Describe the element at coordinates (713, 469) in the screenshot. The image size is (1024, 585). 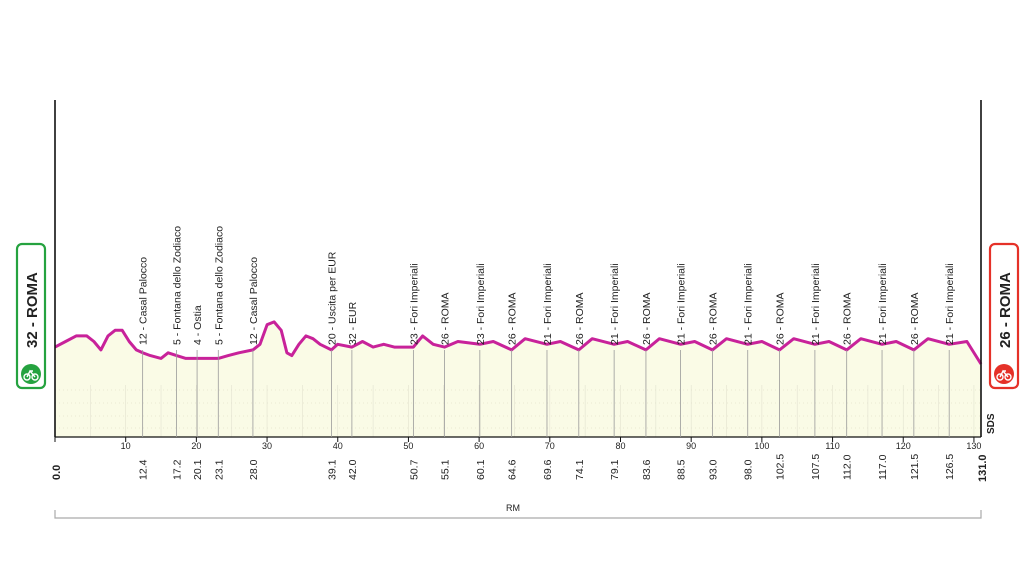
I see `waypoint-km-label: 93.0` at that location.